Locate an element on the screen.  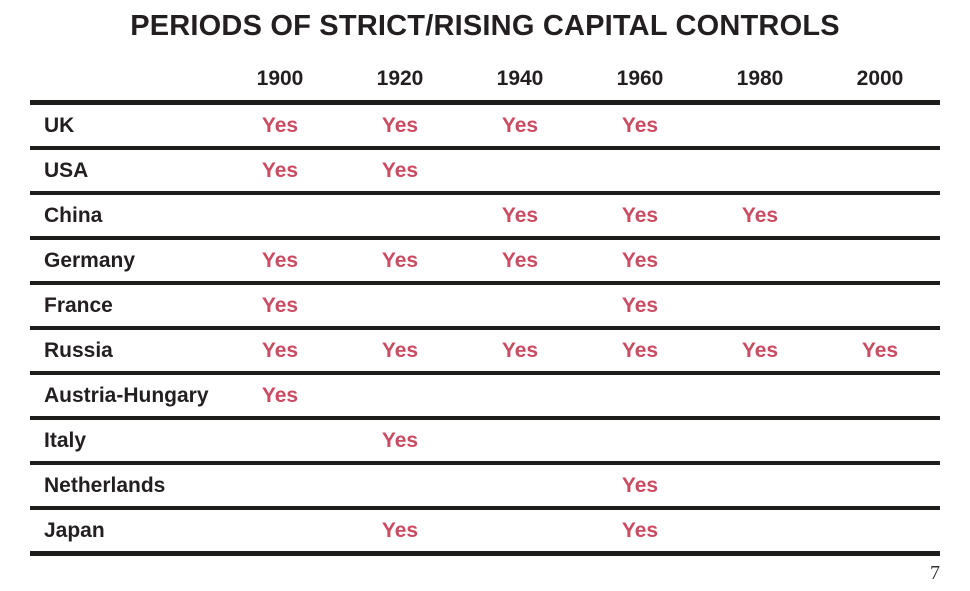
year-column-header: 2000 is located at coordinates (880, 81).